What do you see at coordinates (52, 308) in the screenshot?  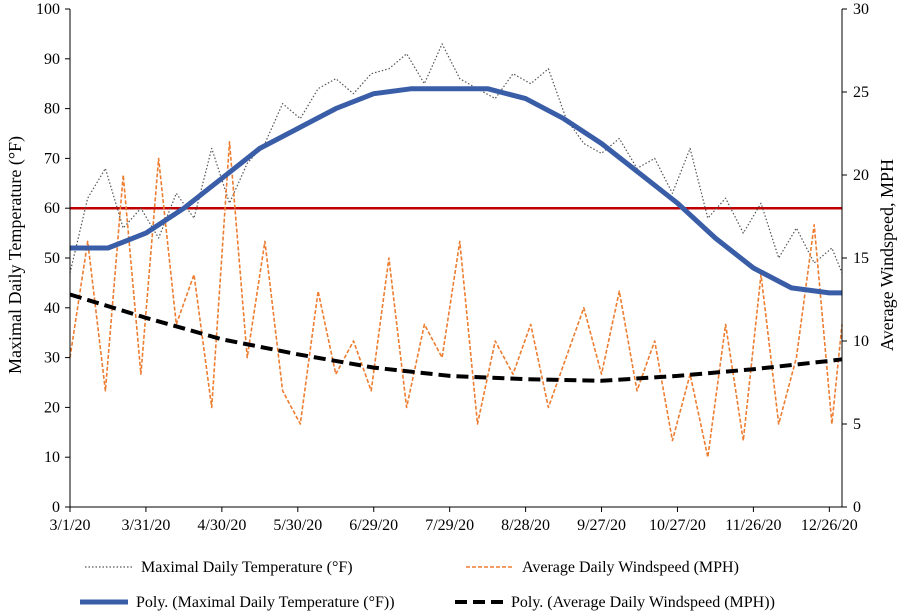 I see `y-tick-label: 40` at bounding box center [52, 308].